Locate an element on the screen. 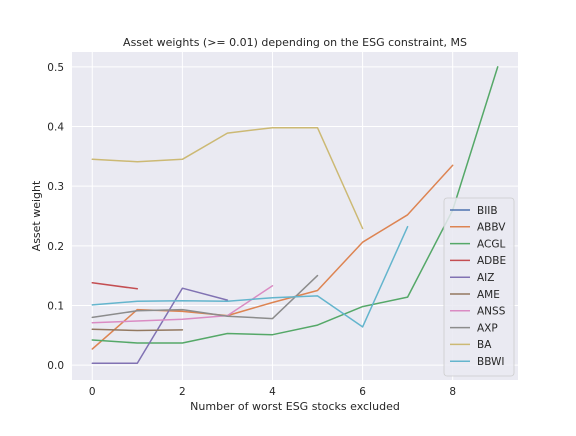 The width and height of the screenshot is (576, 436). legend-label-bbwi: BBWI is located at coordinates (491, 362).